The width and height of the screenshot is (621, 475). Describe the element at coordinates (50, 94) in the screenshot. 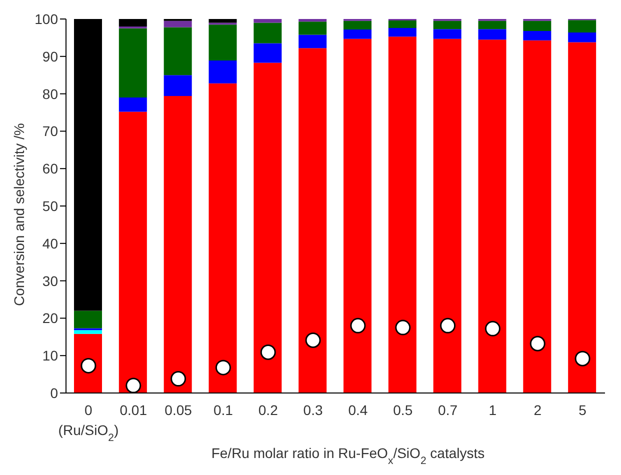

I see `y-tick-label: 80` at that location.